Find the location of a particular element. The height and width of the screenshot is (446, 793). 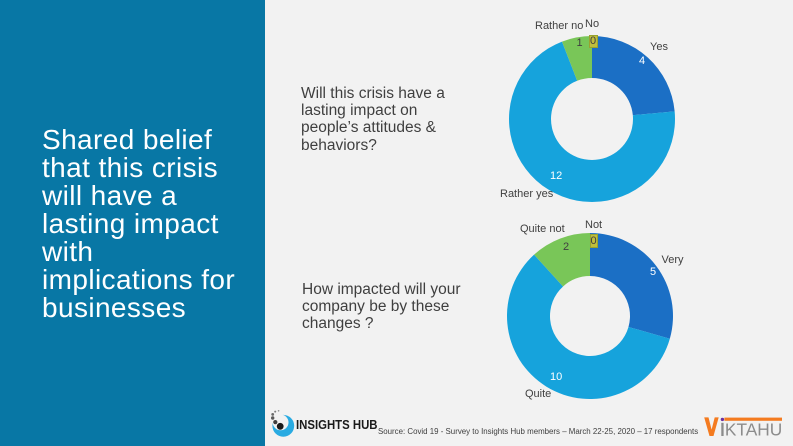

svg-text: KTAHU is located at coordinates (753, 430).